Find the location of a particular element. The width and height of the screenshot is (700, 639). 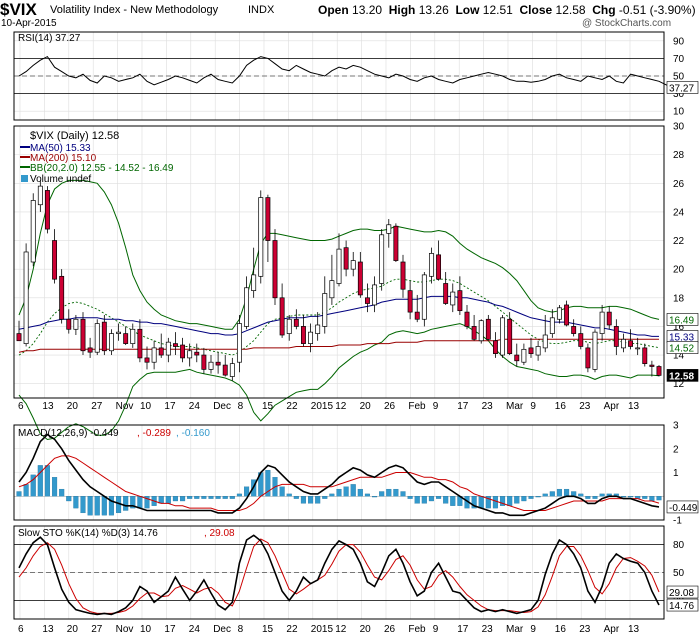

rsi-line is located at coordinates (346, 71).